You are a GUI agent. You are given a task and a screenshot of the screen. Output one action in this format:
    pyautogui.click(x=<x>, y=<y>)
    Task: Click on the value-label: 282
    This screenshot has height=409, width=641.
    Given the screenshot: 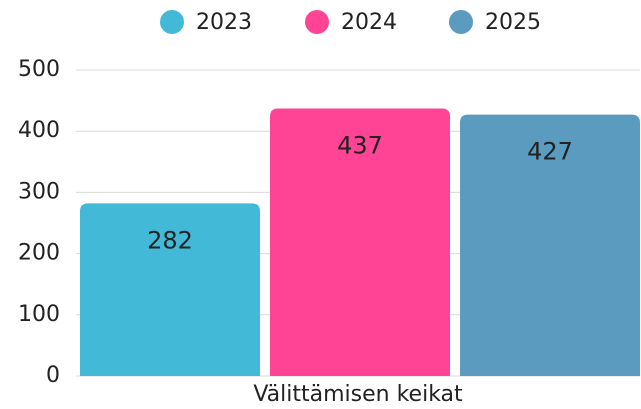 What is the action you would take?
    pyautogui.click(x=170, y=240)
    